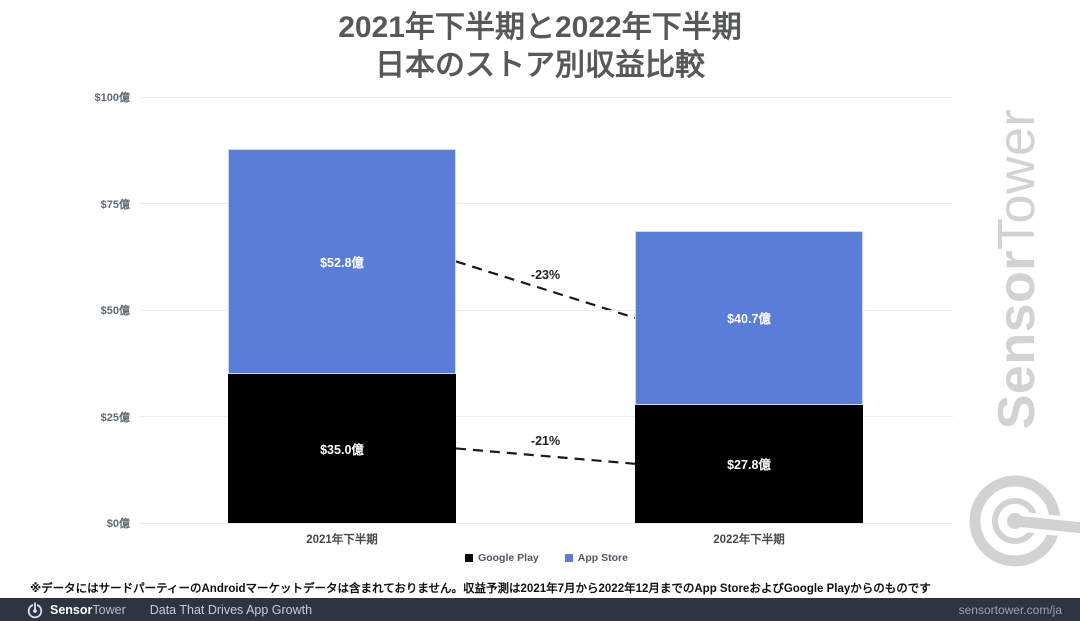 The height and width of the screenshot is (621, 1080). What do you see at coordinates (1024, 521) in the screenshot?
I see `sensor-tower-logo-icon` at bounding box center [1024, 521].